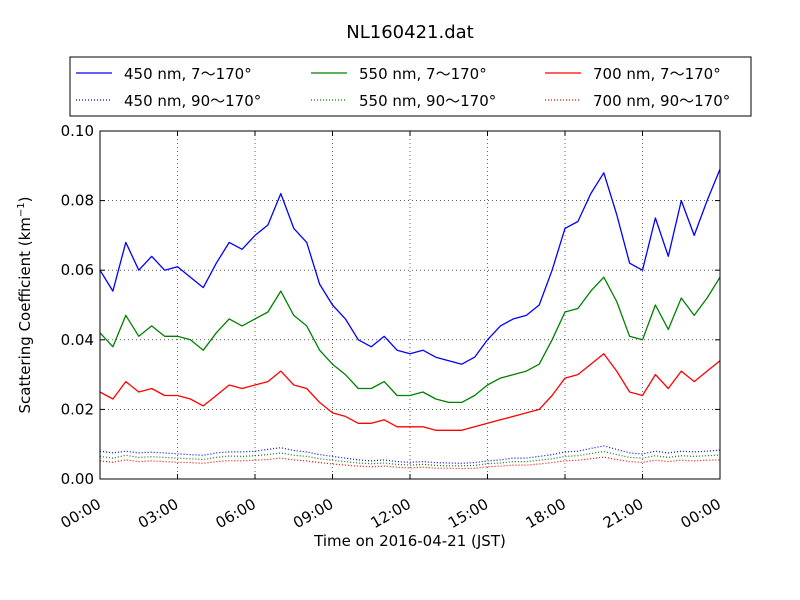  What do you see at coordinates (188, 74) in the screenshot?
I see `legend-label: 450 nm, 7～170°` at bounding box center [188, 74].